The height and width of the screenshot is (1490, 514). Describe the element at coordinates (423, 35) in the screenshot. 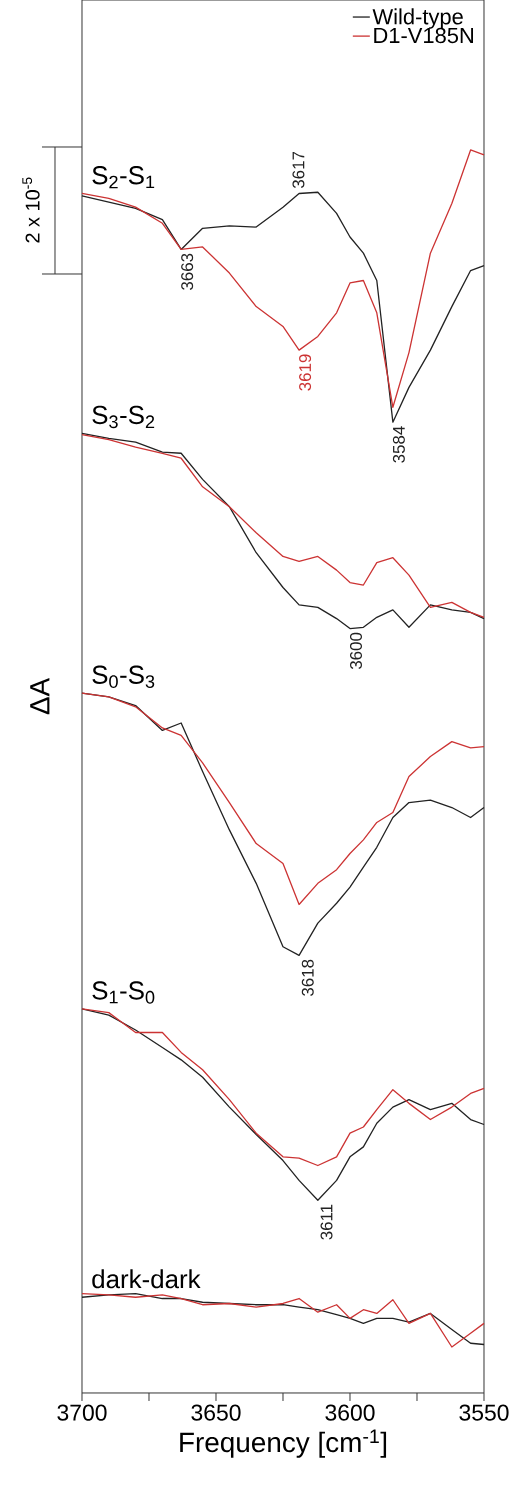

I see `legend-label: D1-V185N` at that location.